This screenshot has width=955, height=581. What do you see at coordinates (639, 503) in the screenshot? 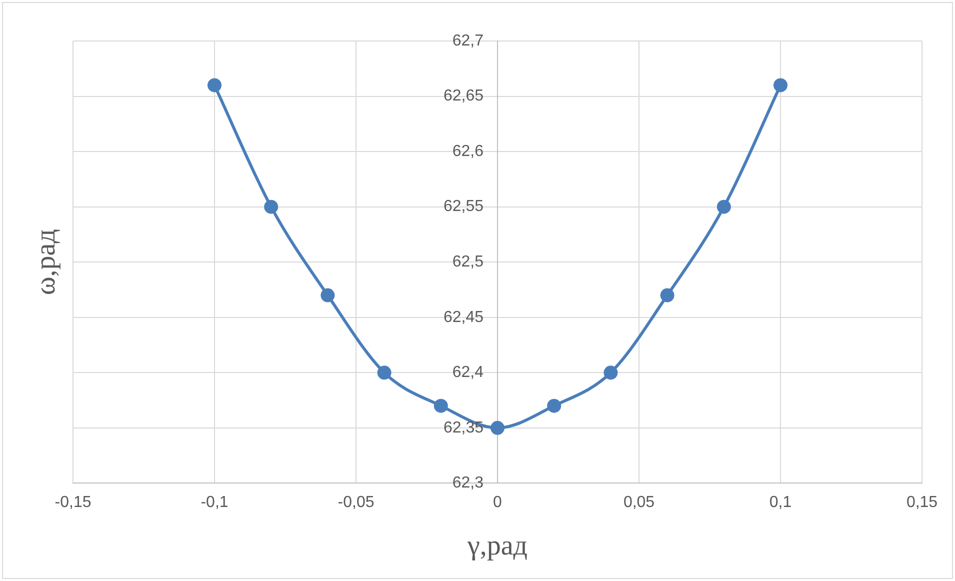
I see `x-tick-label: 0,05` at bounding box center [639, 503].